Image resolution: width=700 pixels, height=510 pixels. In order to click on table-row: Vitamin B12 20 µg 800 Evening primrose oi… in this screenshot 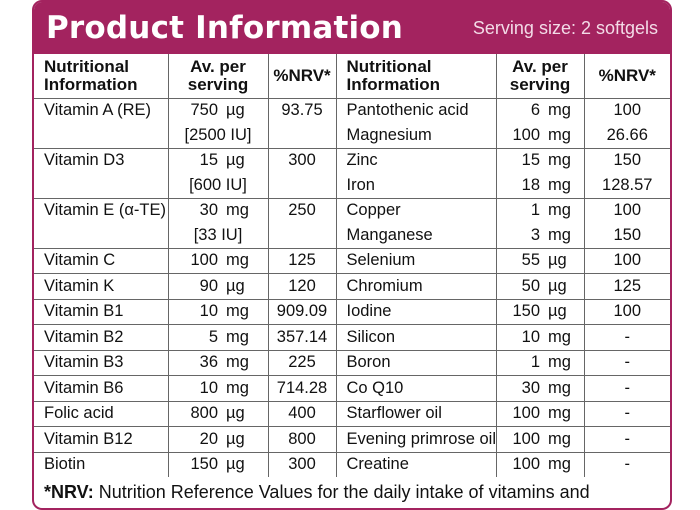, I will do `click(352, 439)`.